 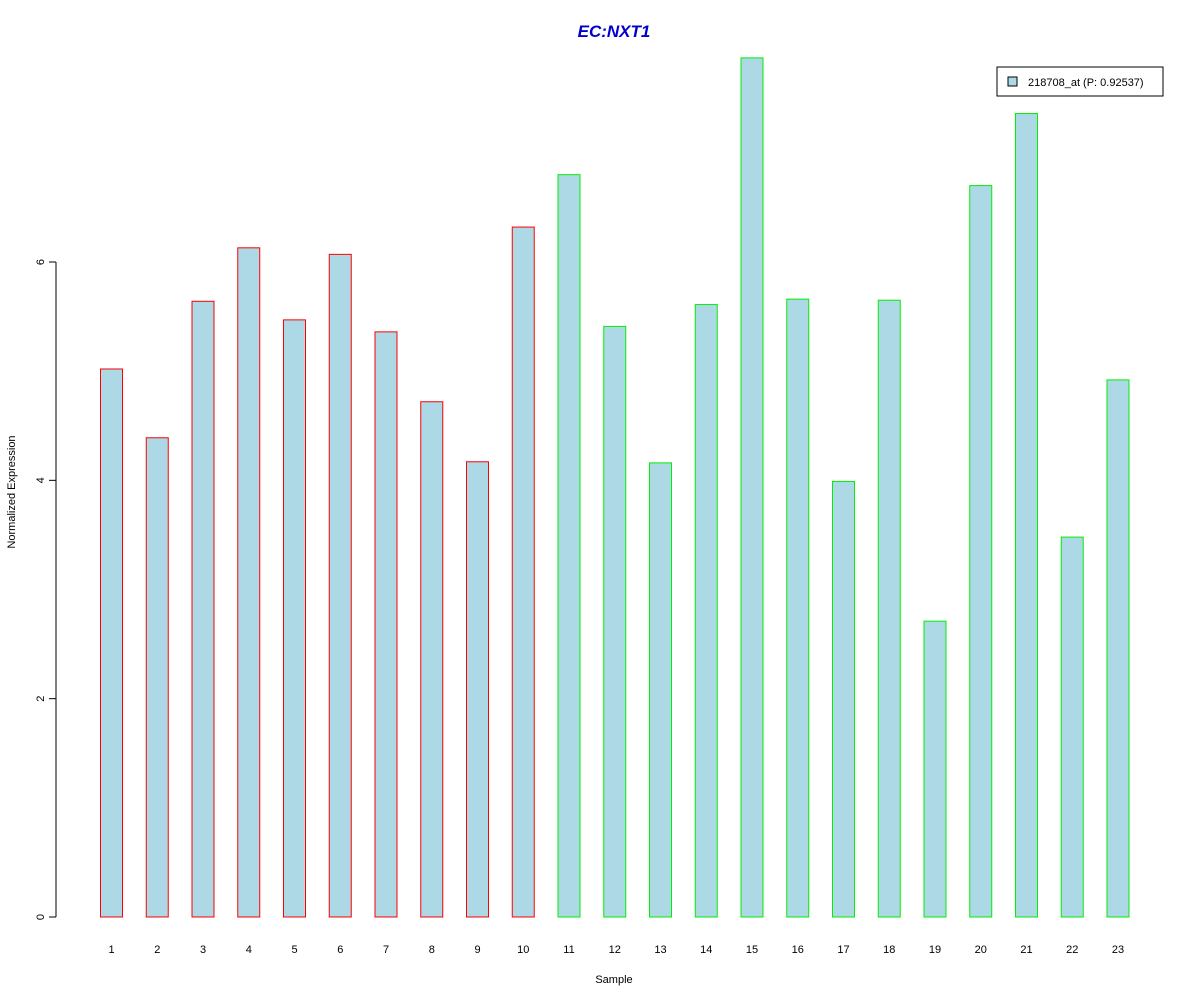 I want to click on x-tick-label-15: 15, so click(x=752, y=950).